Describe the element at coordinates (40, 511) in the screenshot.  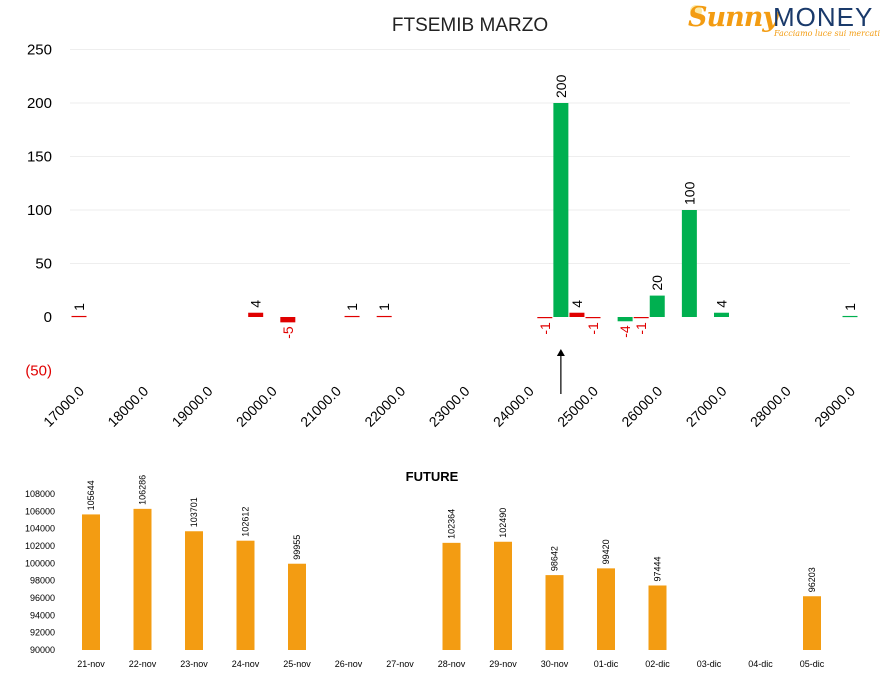
I see `y-tick-label: 106000` at that location.